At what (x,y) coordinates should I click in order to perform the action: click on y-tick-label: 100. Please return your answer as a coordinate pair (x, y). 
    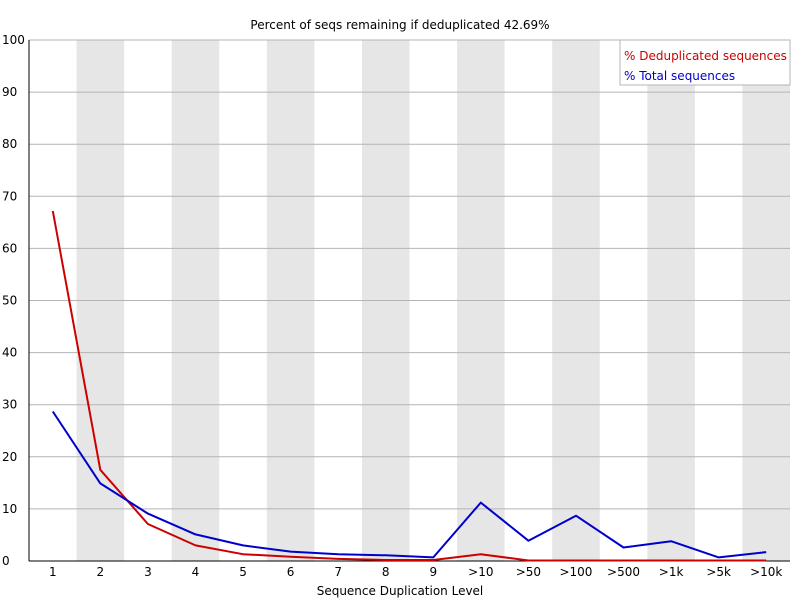
    Looking at the image, I should click on (13, 40).